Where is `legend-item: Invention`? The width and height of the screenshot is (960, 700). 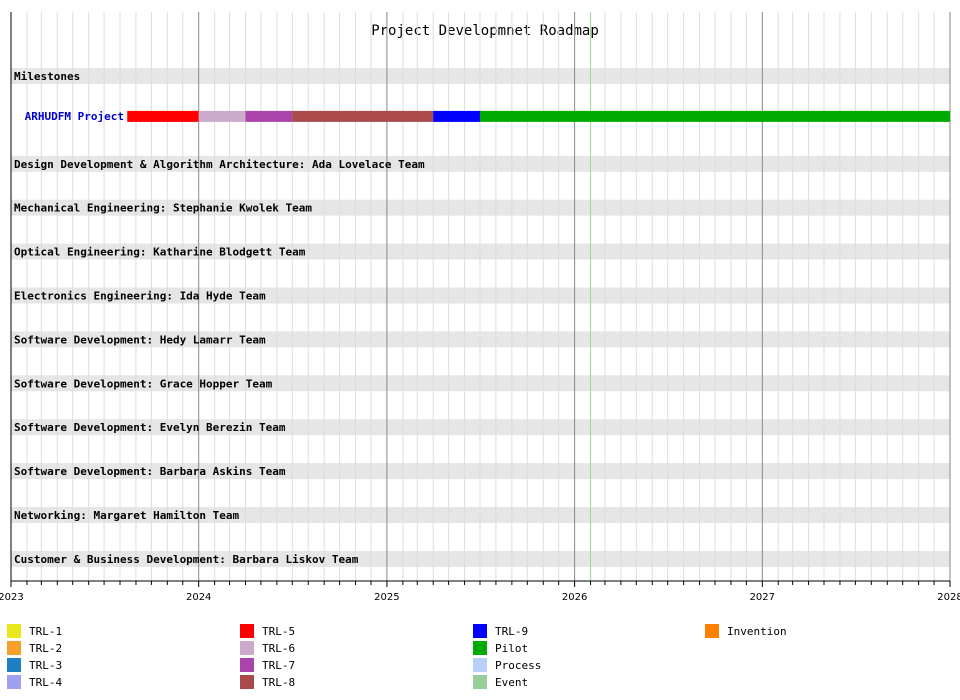
legend-item: Invention is located at coordinates (746, 631).